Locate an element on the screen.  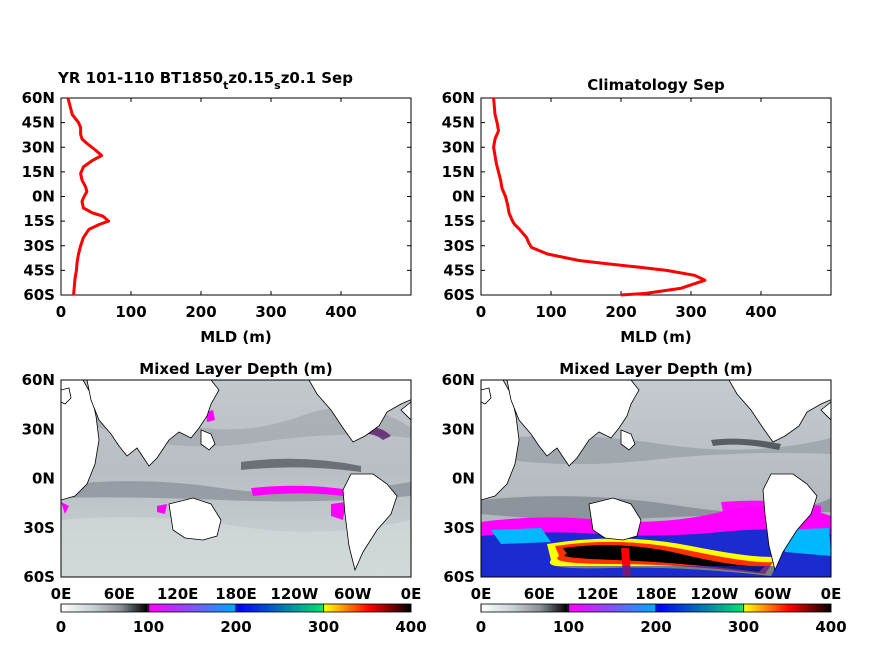
map-field-model is located at coordinates (236, 478).